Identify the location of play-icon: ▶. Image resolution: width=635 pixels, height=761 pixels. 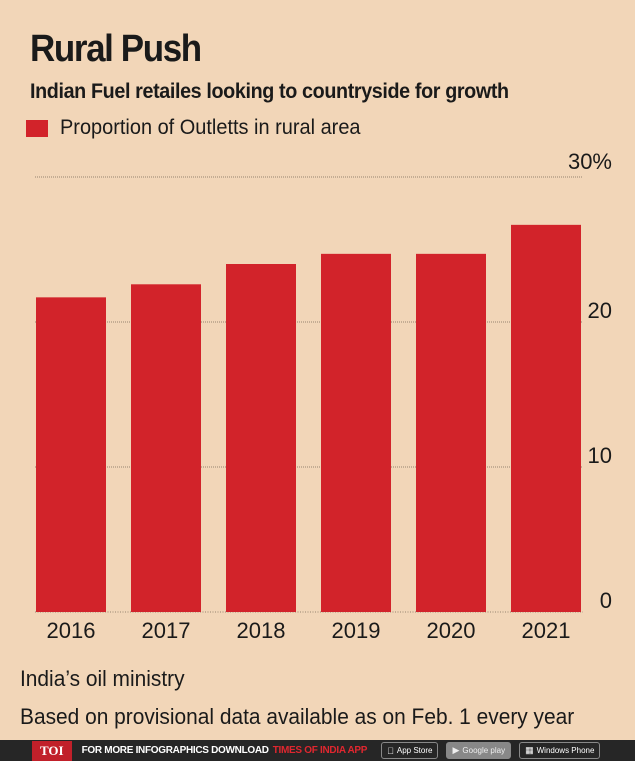
(452, 750).